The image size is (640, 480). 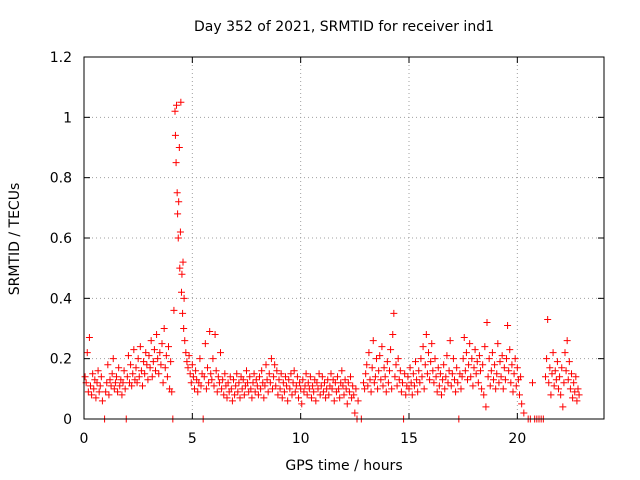 I want to click on x-tick-label: 20, so click(x=517, y=439).